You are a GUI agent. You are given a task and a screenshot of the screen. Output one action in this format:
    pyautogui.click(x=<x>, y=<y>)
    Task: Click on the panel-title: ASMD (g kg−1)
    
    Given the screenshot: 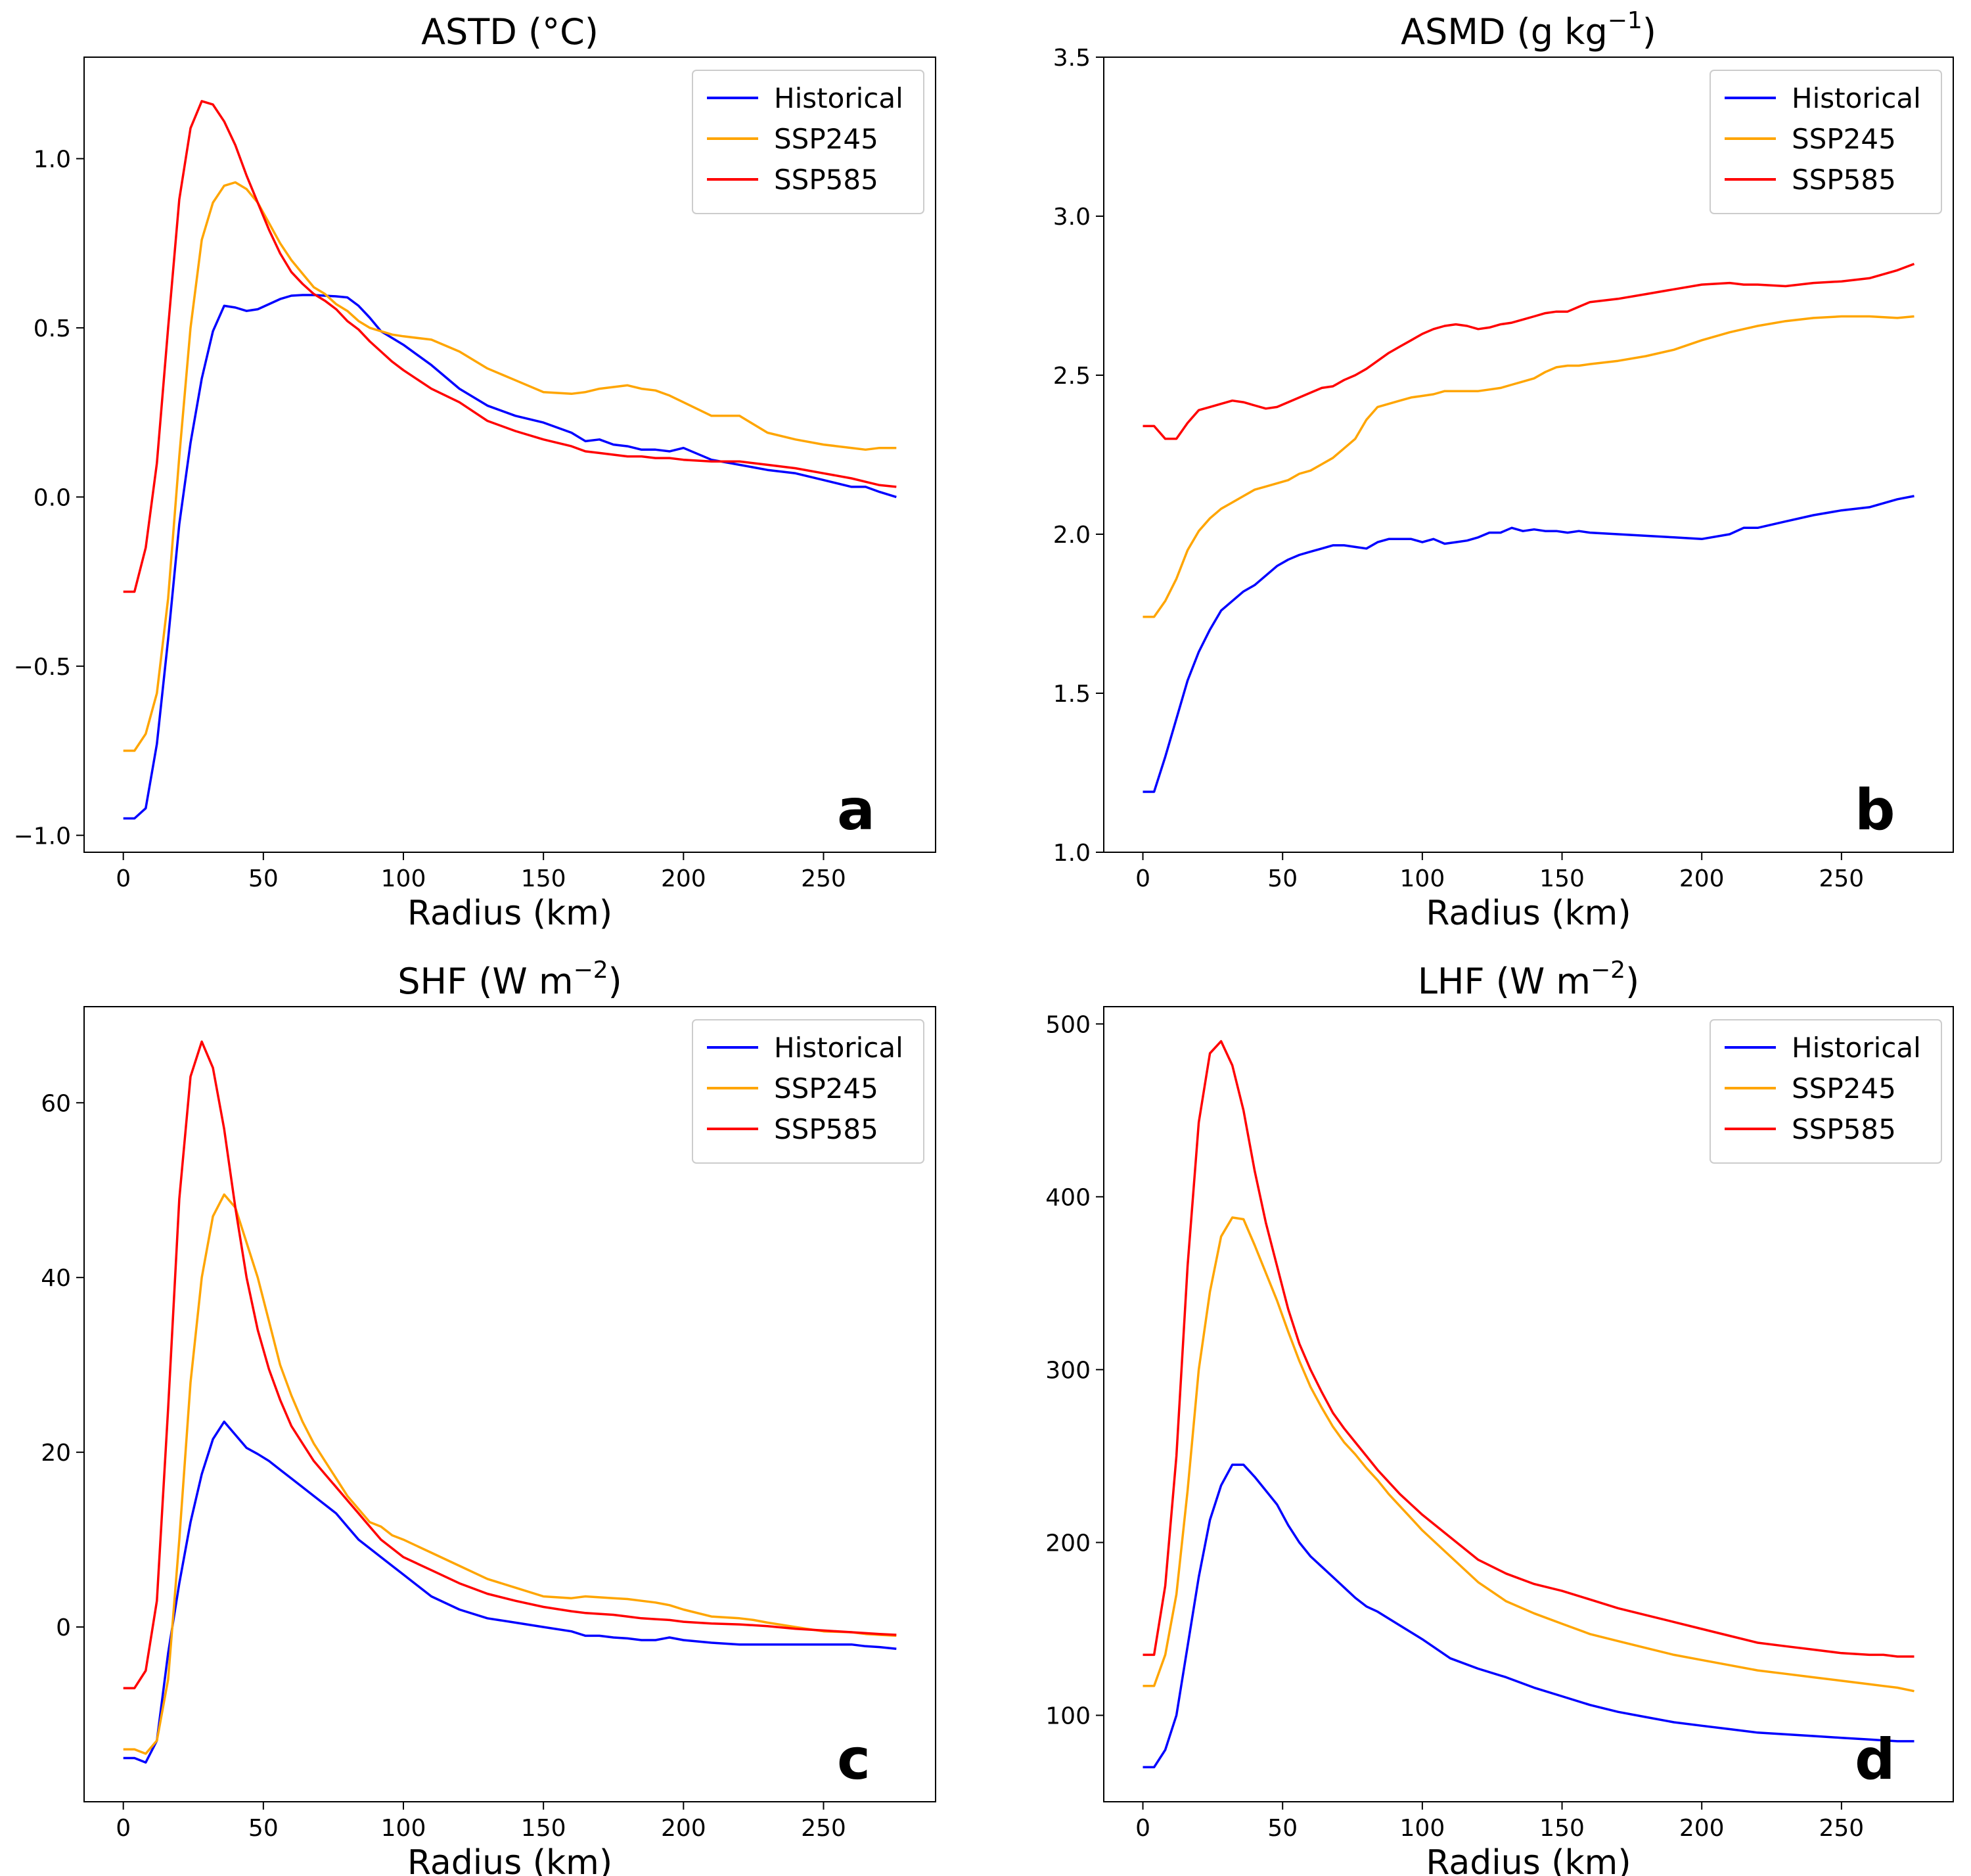 What is the action you would take?
    pyautogui.click(x=1528, y=30)
    